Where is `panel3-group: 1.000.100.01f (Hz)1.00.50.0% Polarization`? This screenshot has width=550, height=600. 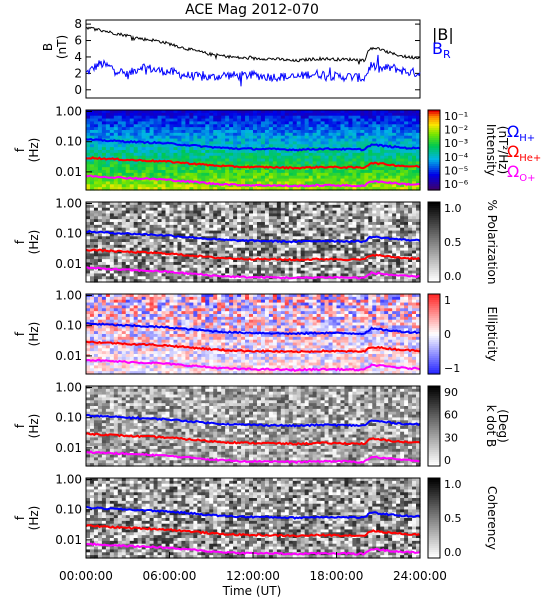
panel3-group: 1.000.100.01f (Hz)1.00.50.0% Polarization is located at coordinates (256, 241).